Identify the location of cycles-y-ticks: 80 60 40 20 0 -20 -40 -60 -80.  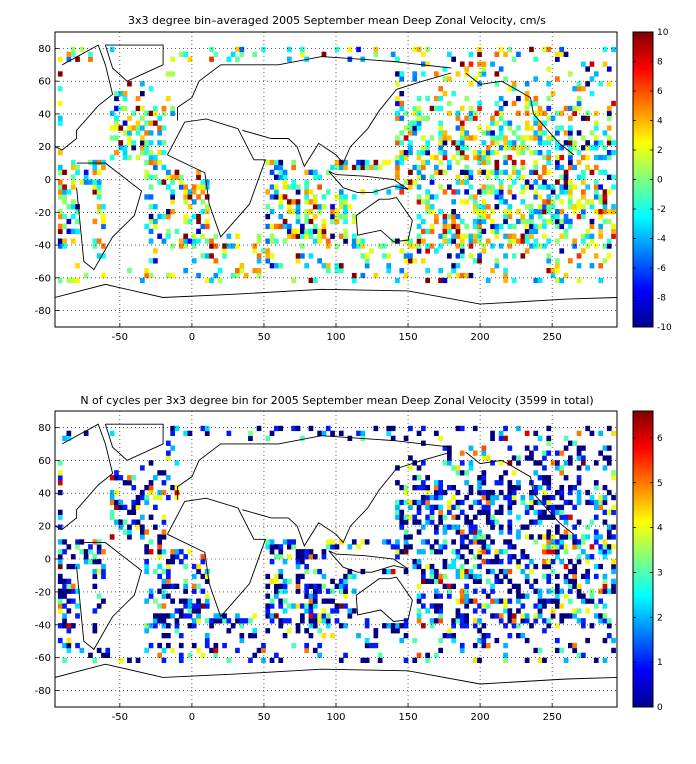
(43, 560).